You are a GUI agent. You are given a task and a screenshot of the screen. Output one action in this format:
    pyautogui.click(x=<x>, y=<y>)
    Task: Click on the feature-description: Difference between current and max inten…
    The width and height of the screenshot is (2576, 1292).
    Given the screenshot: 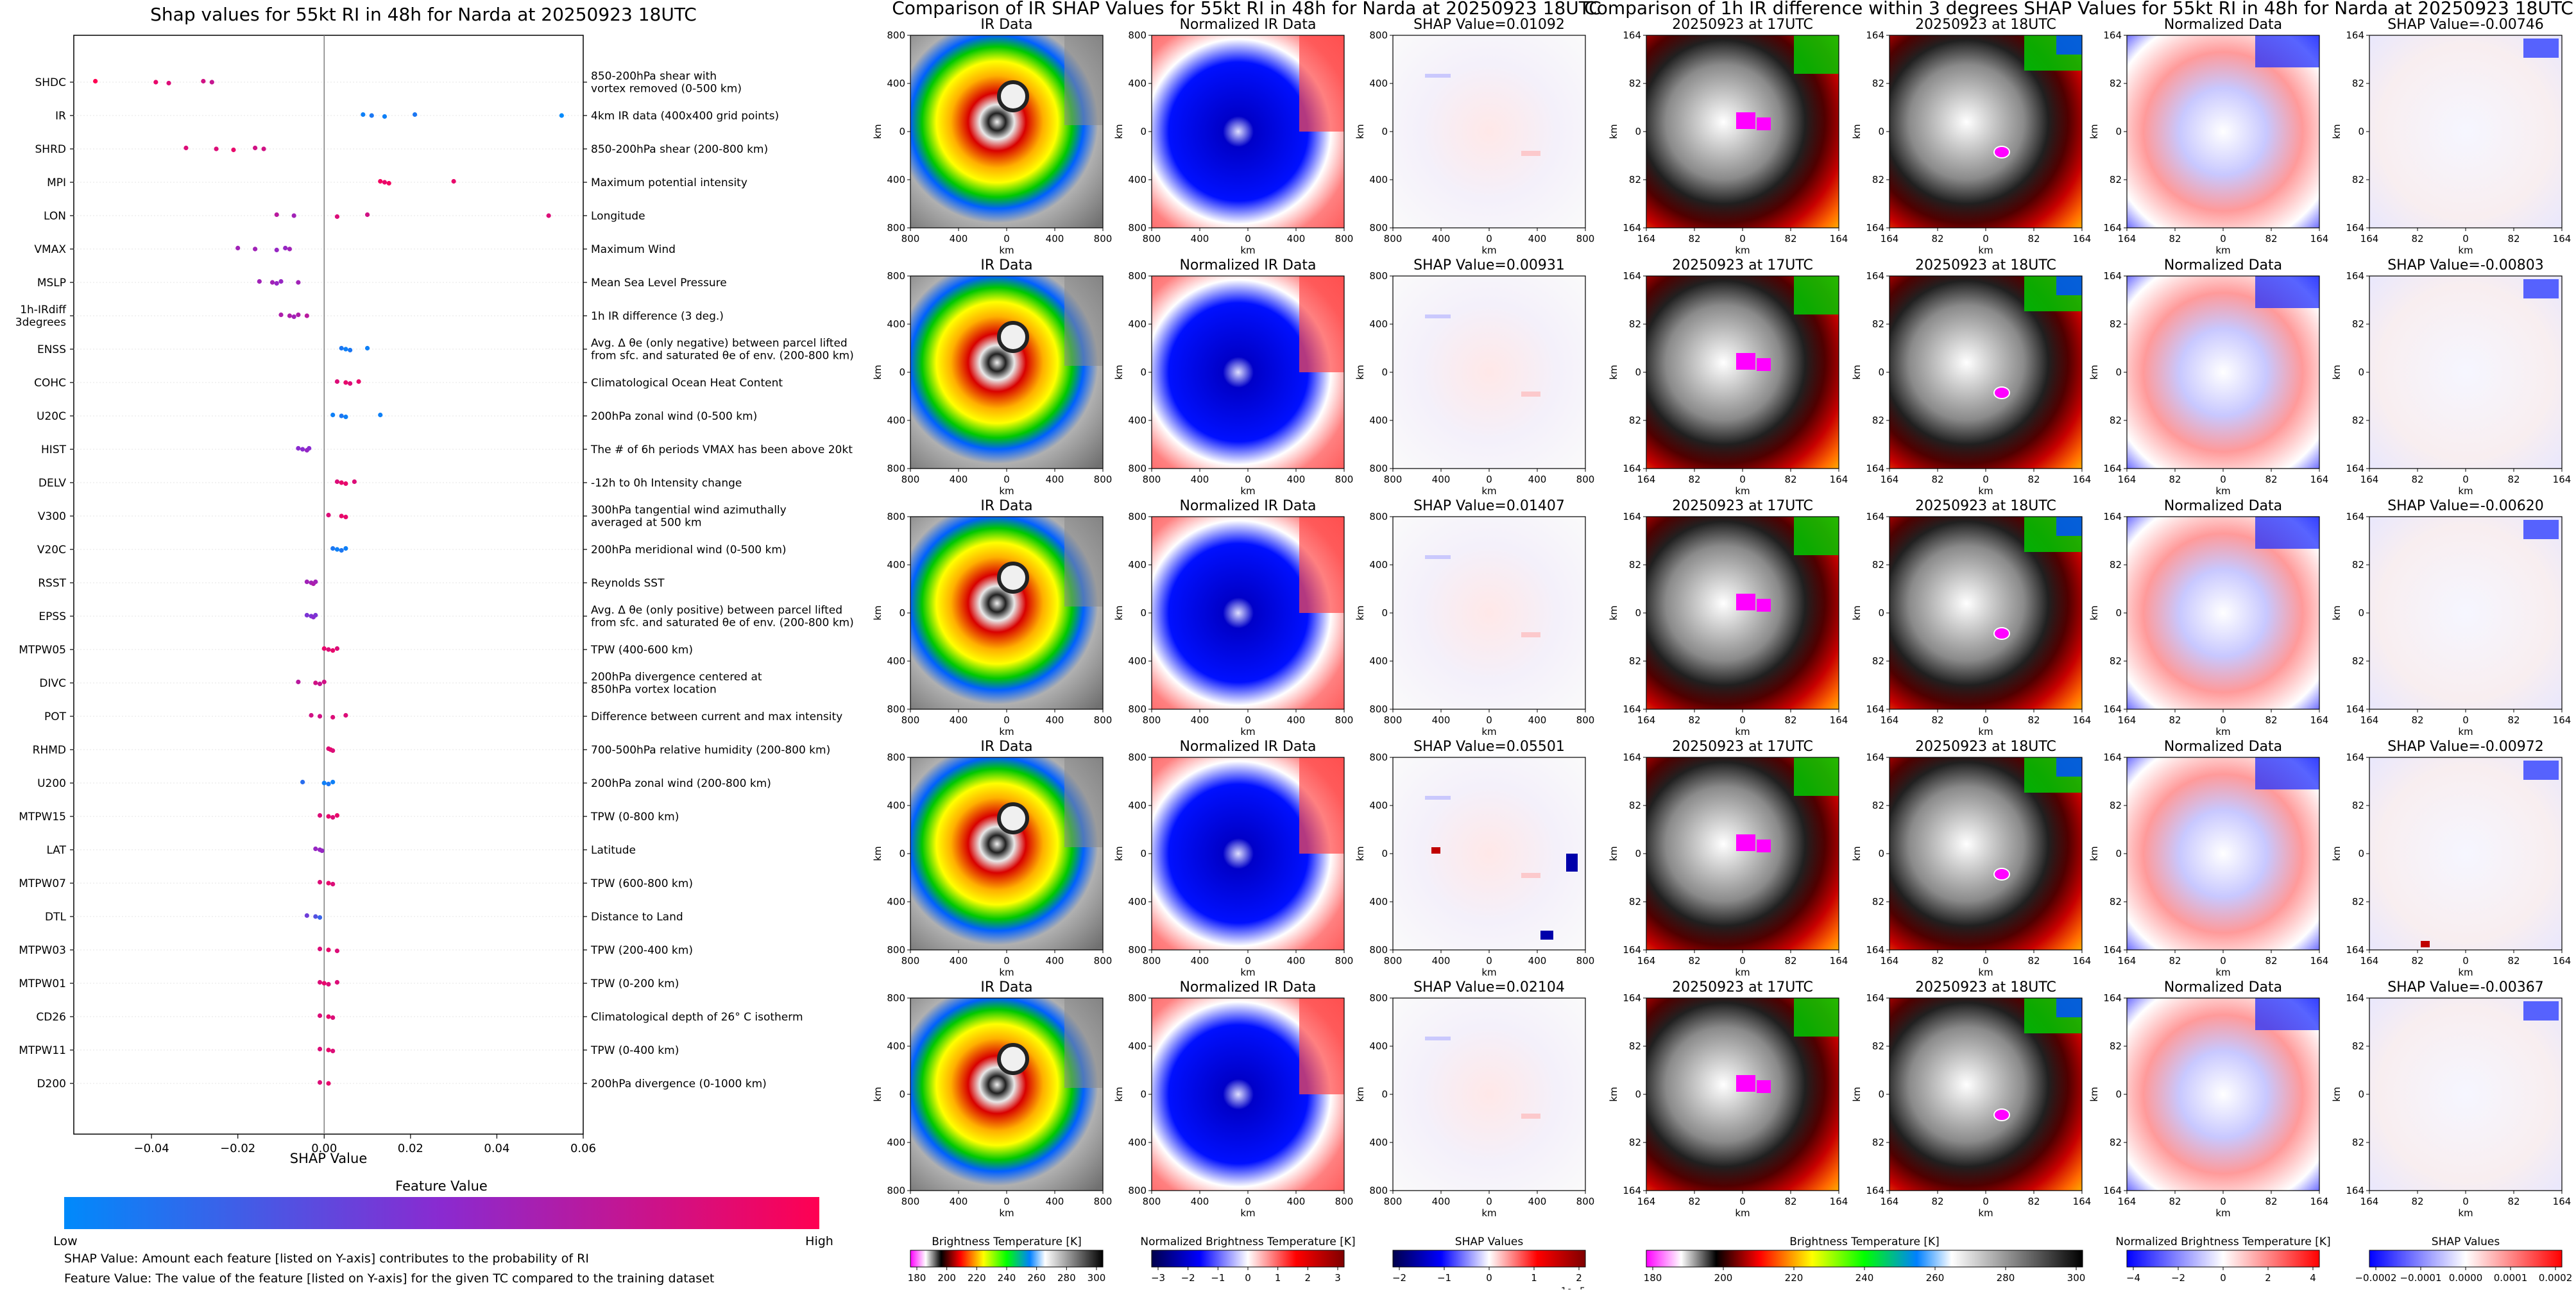 What is the action you would take?
    pyautogui.click(x=716, y=717)
    